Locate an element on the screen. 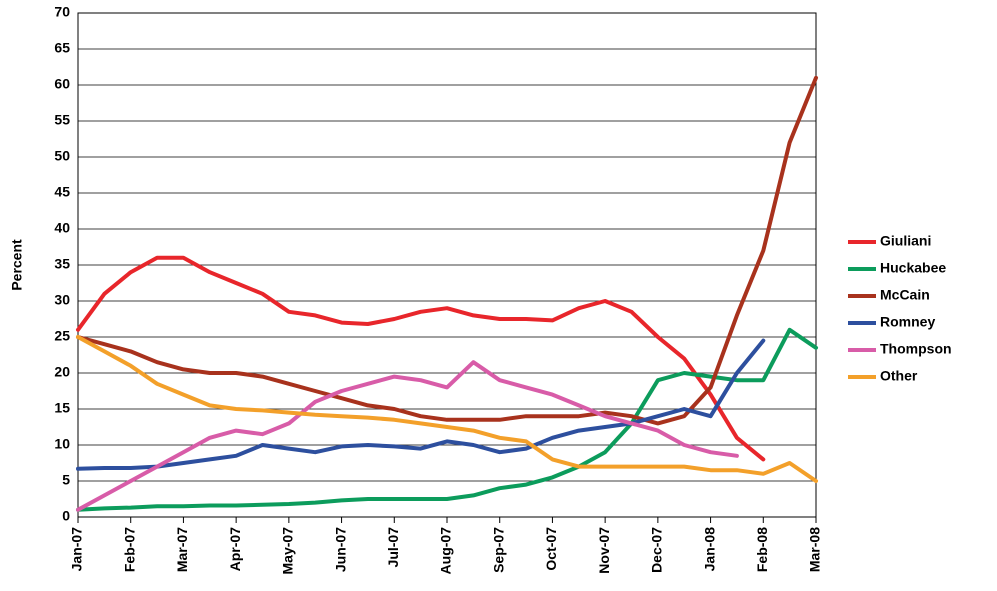  y-tick-label: 30 is located at coordinates (62, 300).